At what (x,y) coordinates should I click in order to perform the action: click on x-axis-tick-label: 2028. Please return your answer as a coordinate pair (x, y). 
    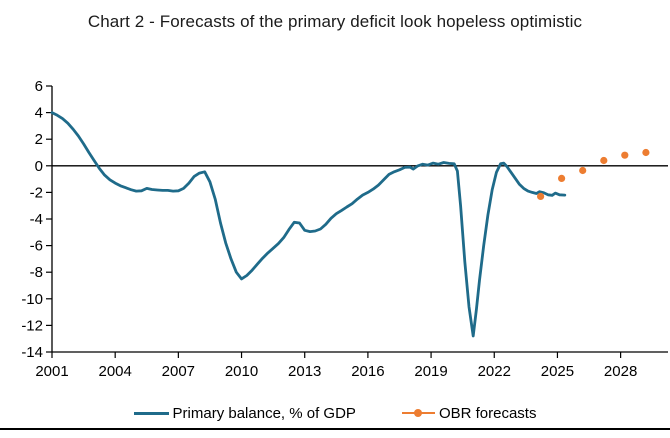
    Looking at the image, I should click on (620, 371).